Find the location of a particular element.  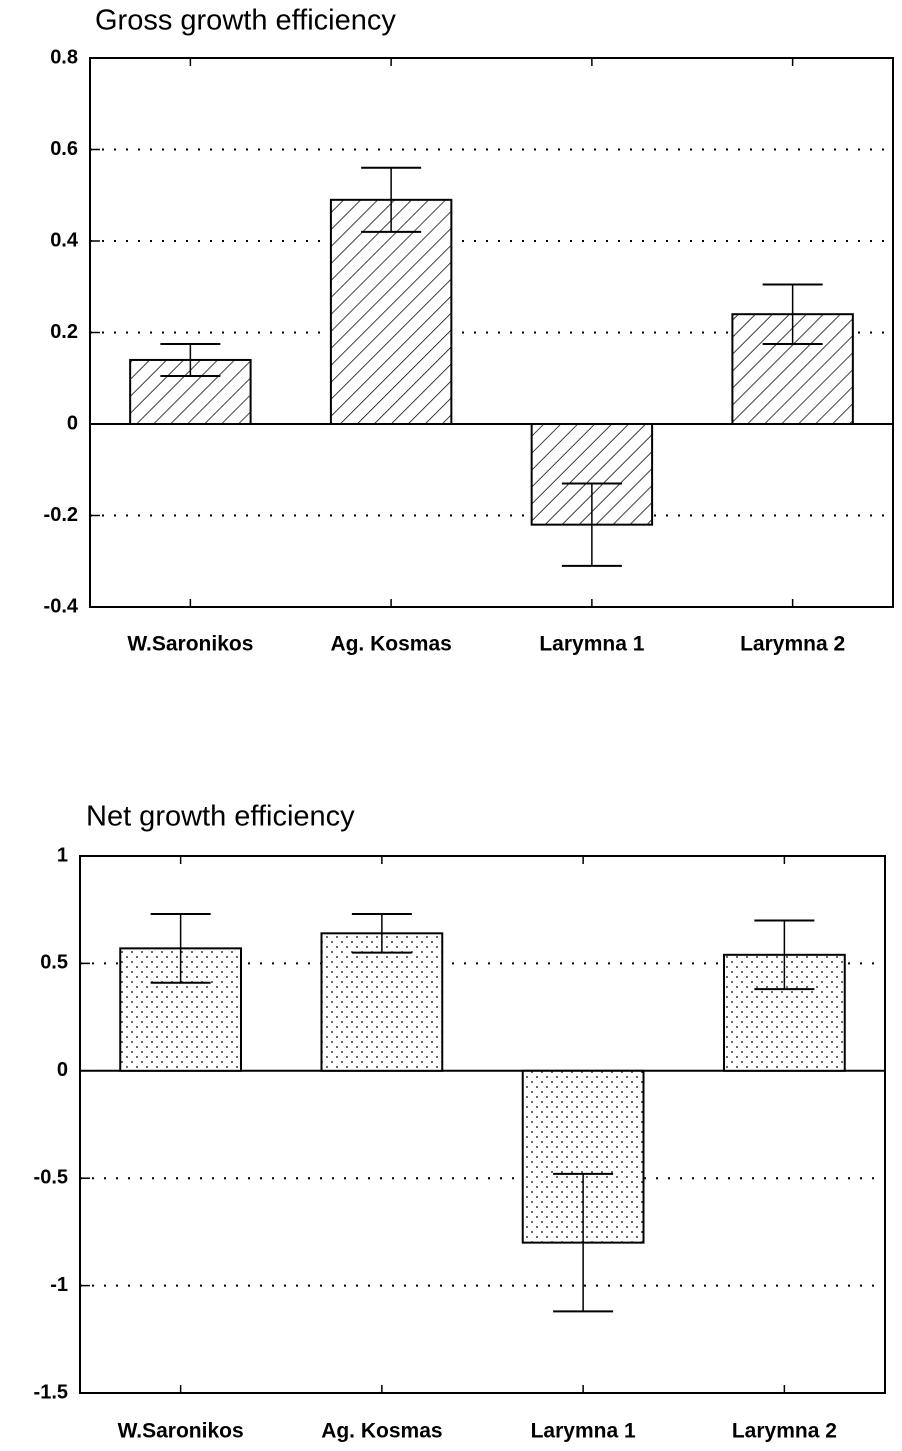

y-tick-label: 0.6 is located at coordinates (64, 149).